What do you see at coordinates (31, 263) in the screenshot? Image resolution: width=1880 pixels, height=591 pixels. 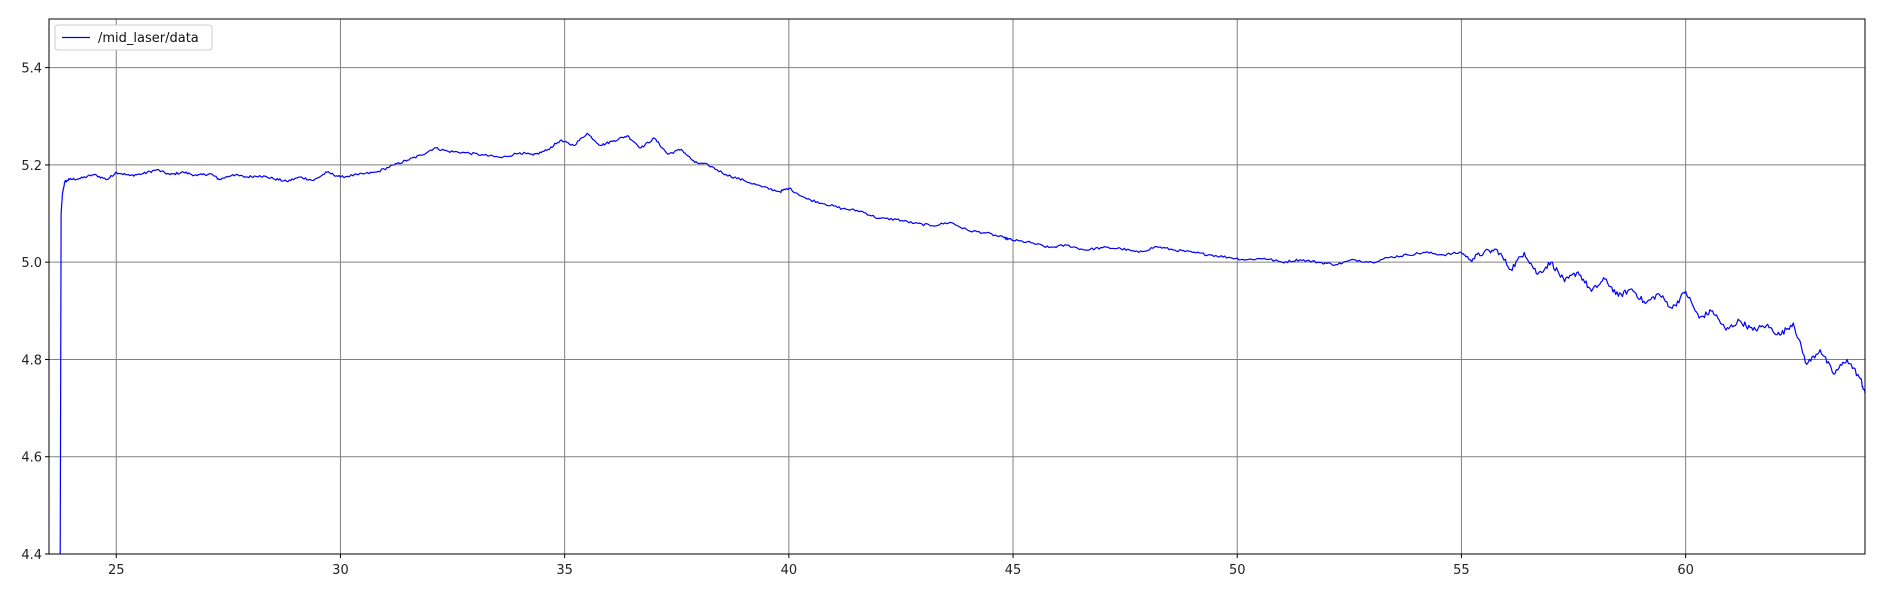 I see `y-tick-label: 5.0` at bounding box center [31, 263].